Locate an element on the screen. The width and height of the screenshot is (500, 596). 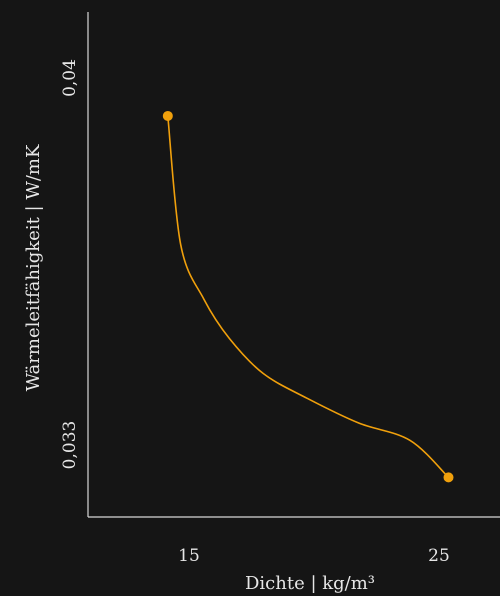
y-axis-title: Wärmeleitfähigkeit | W/mK is located at coordinates (33, 267).